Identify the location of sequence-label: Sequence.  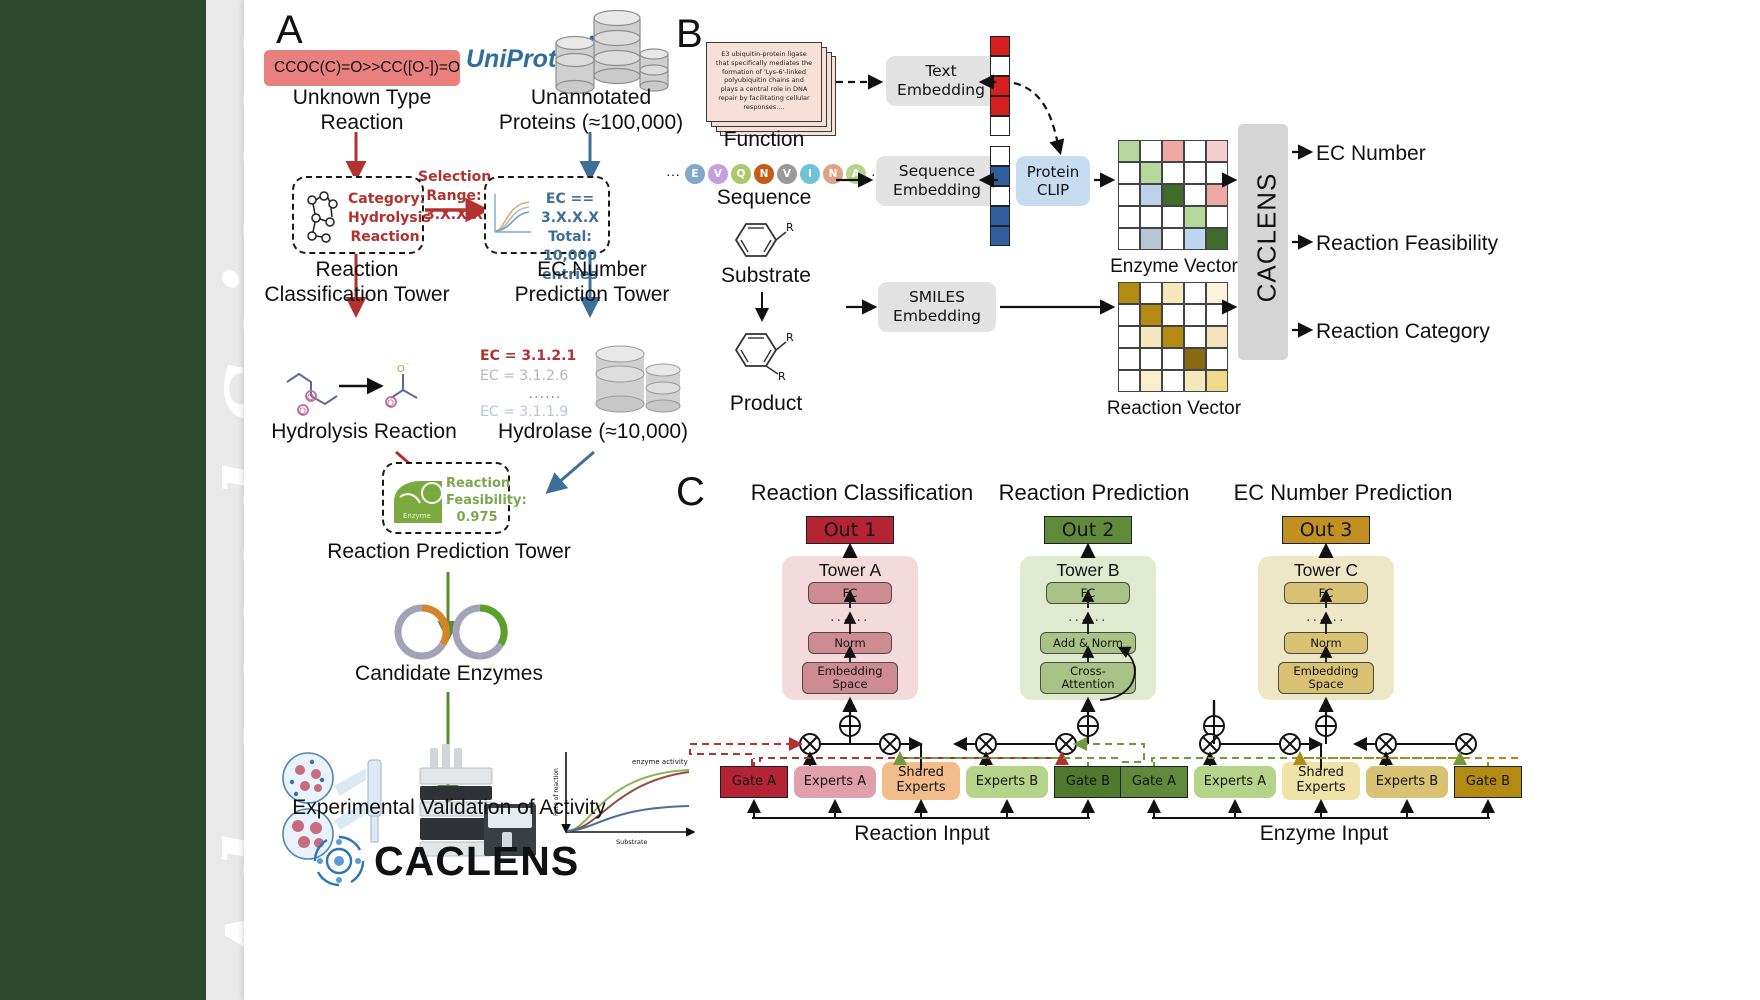
(764, 197).